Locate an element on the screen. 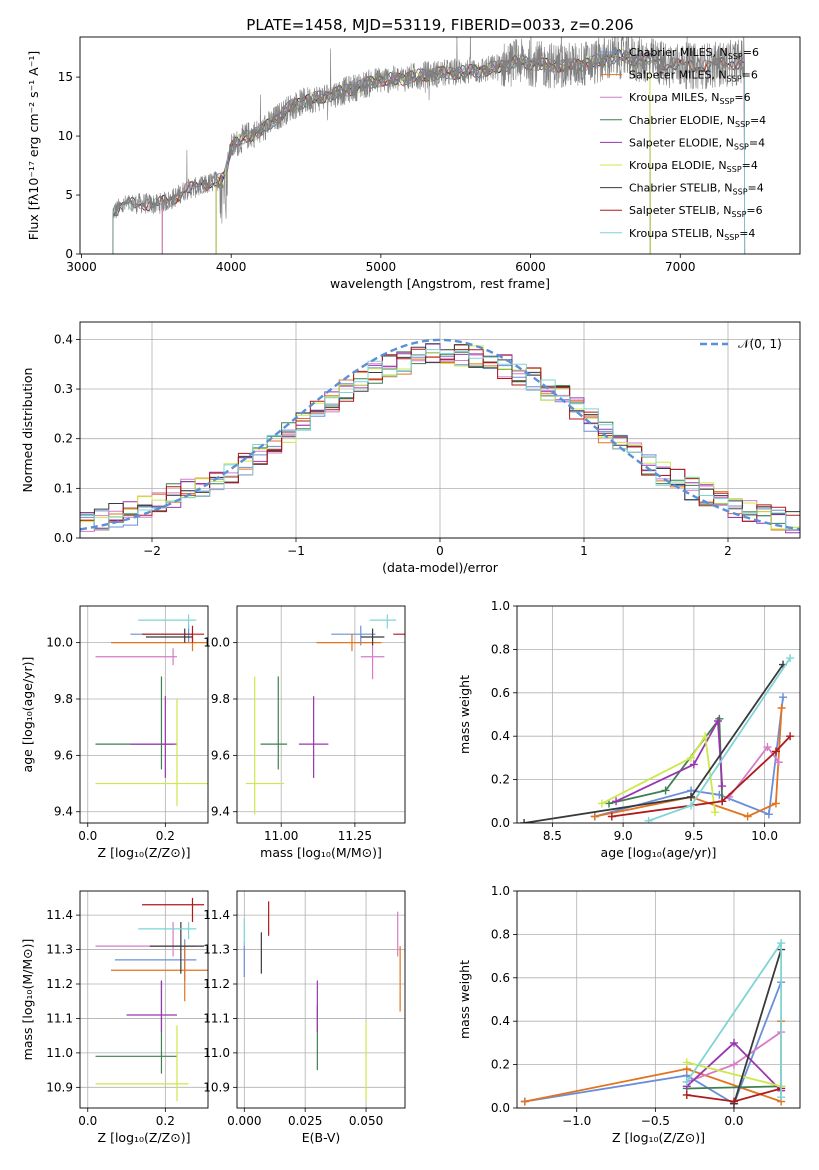 The width and height of the screenshot is (819, 1170). residuals-ytick-label: 0.4 is located at coordinates (63, 339).